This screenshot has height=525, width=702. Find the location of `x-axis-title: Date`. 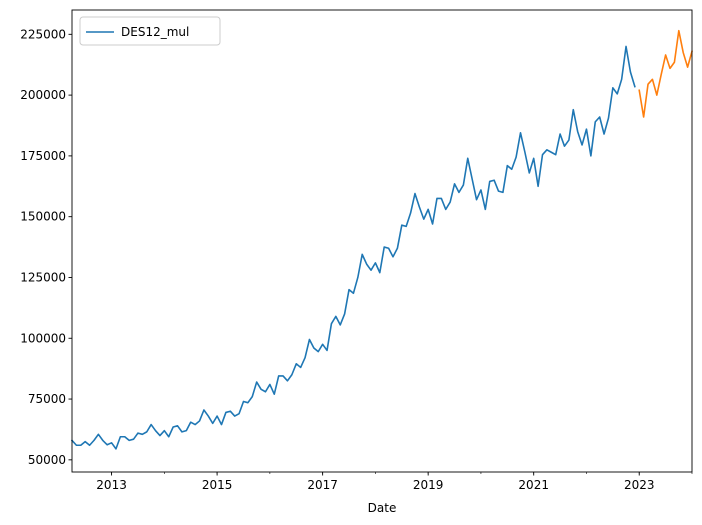

x-axis-title: Date is located at coordinates (382, 508).